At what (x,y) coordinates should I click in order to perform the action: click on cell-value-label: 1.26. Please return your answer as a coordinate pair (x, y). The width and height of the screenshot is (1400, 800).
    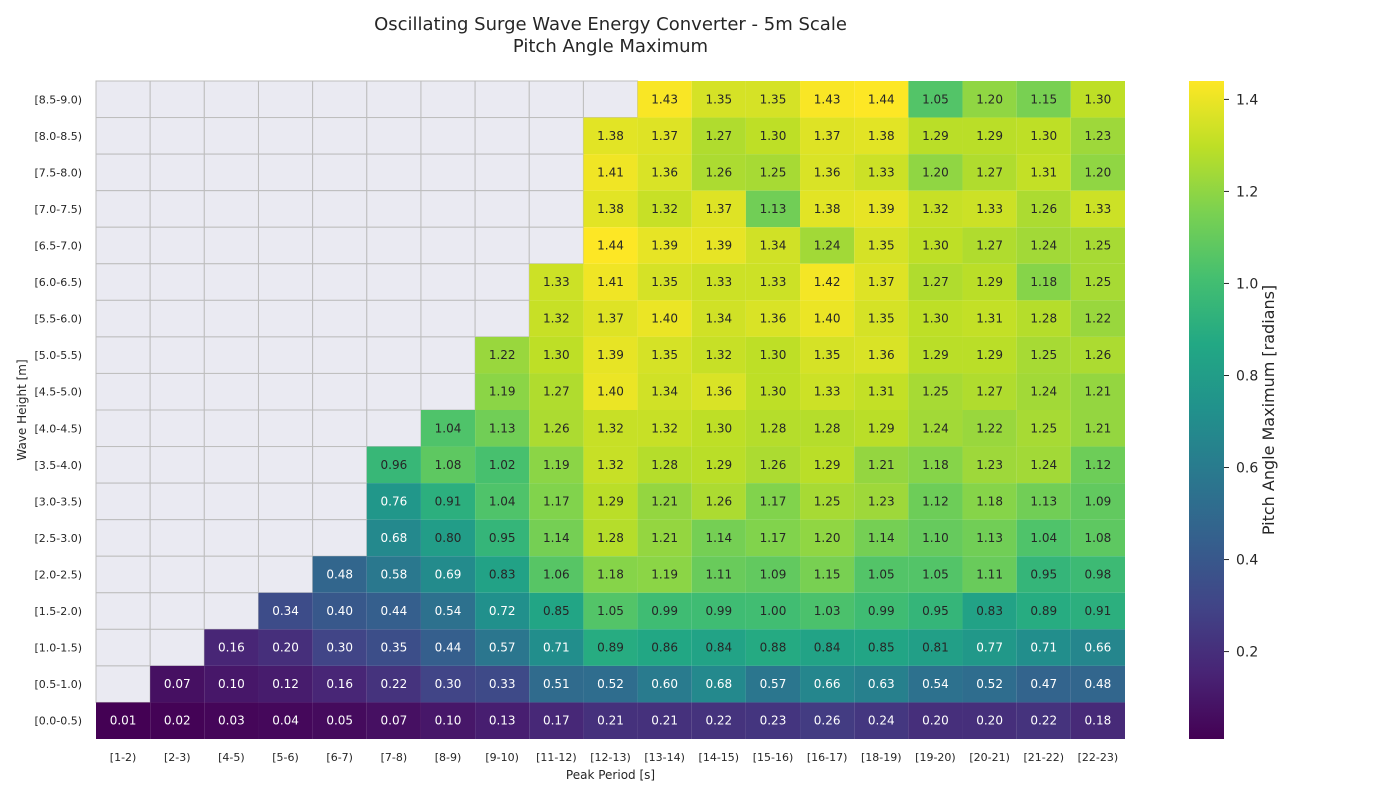
    Looking at the image, I should click on (773, 465).